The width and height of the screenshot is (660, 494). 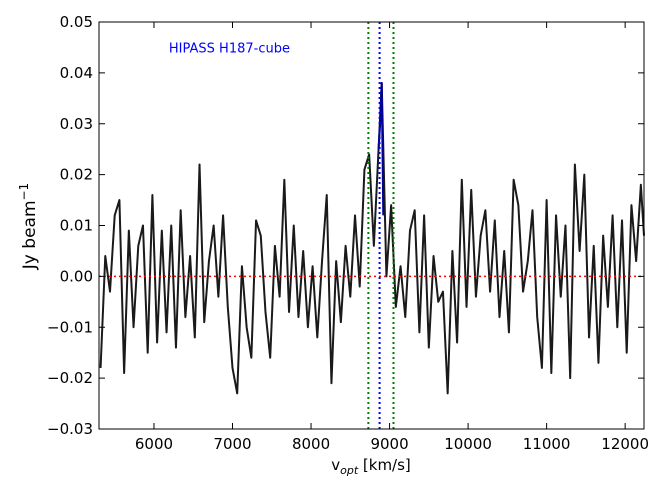 What do you see at coordinates (76, 73) in the screenshot?
I see `y-tick-label: 0.04` at bounding box center [76, 73].